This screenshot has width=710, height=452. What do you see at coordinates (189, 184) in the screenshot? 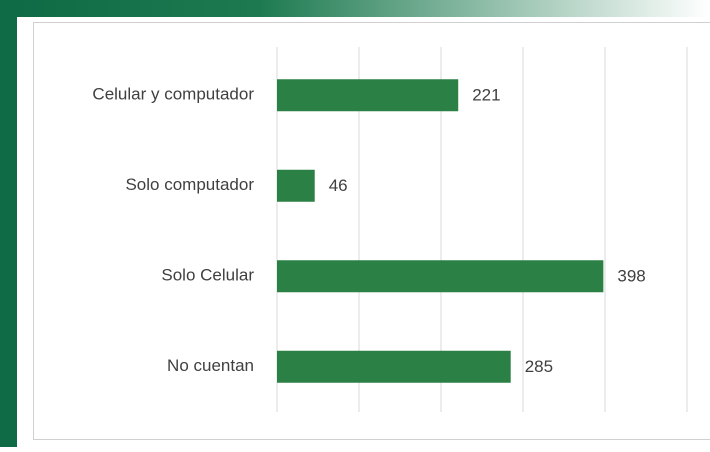
I see `y-tick-label: Solo computador` at bounding box center [189, 184].